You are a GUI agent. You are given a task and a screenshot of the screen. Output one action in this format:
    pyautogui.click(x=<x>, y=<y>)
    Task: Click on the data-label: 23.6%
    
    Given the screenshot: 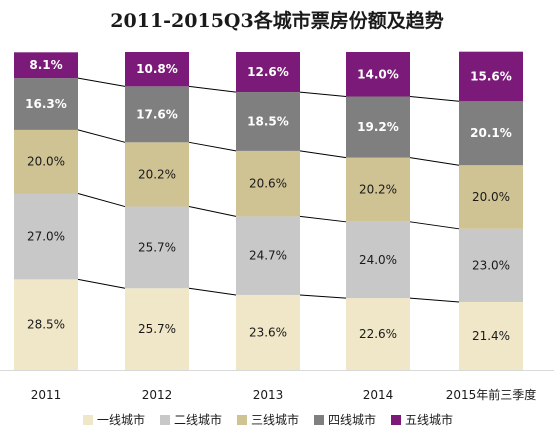 What is the action you would take?
    pyautogui.click(x=268, y=332)
    